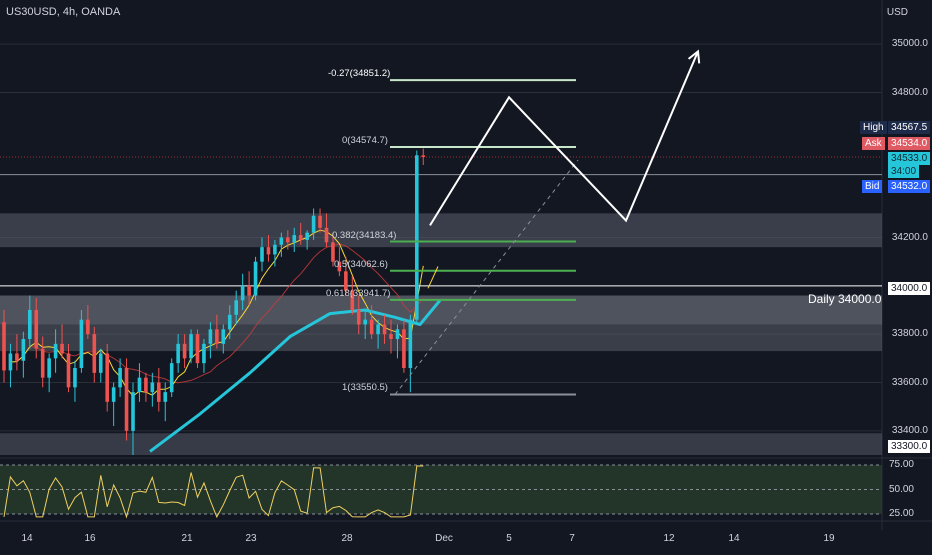  Describe the element at coordinates (466, 489) in the screenshot. I see `rsi-panel` at that location.